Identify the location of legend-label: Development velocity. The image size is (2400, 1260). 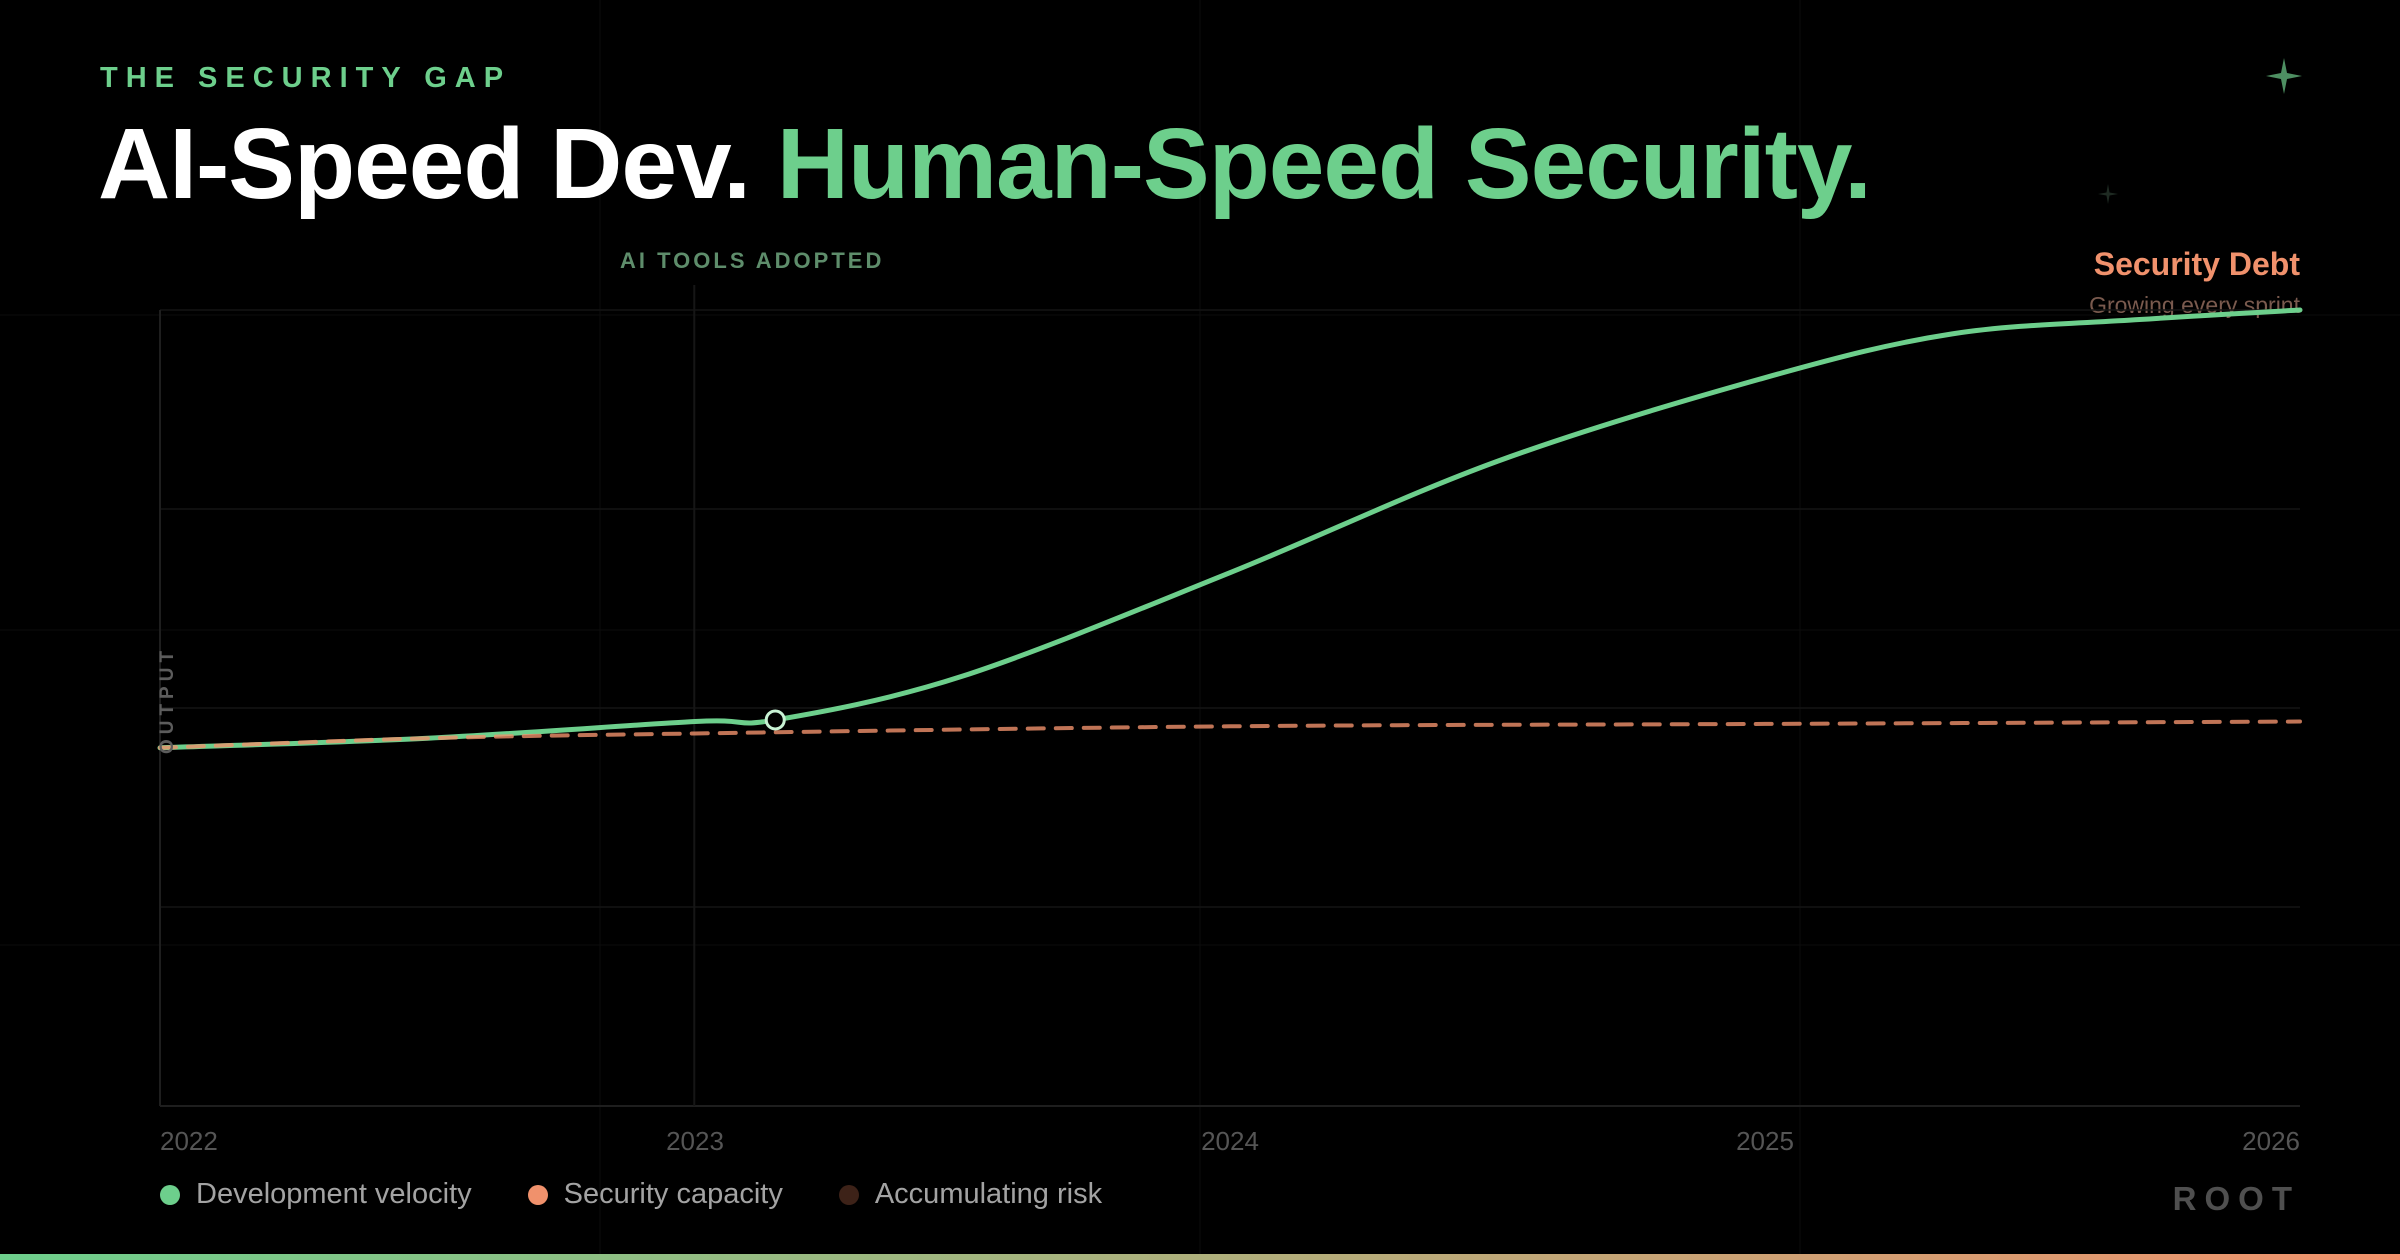
(334, 1194).